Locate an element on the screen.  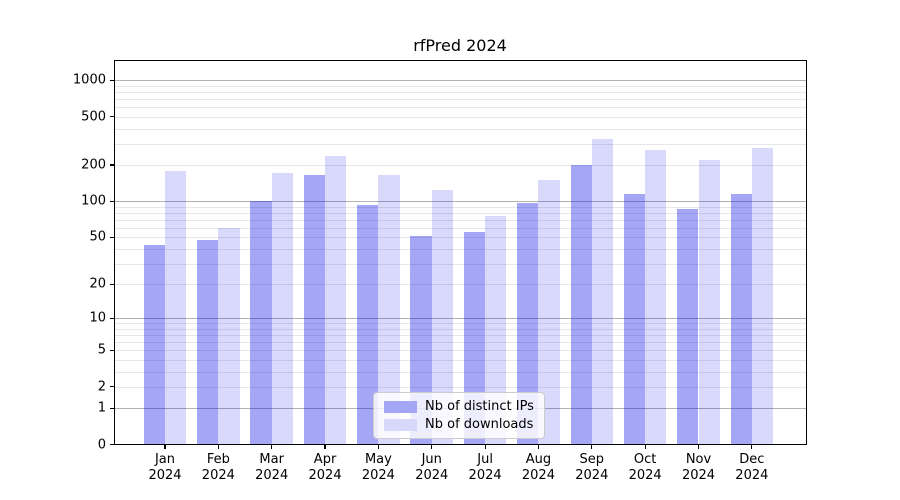
bar-ips-apr is located at coordinates (314, 310).